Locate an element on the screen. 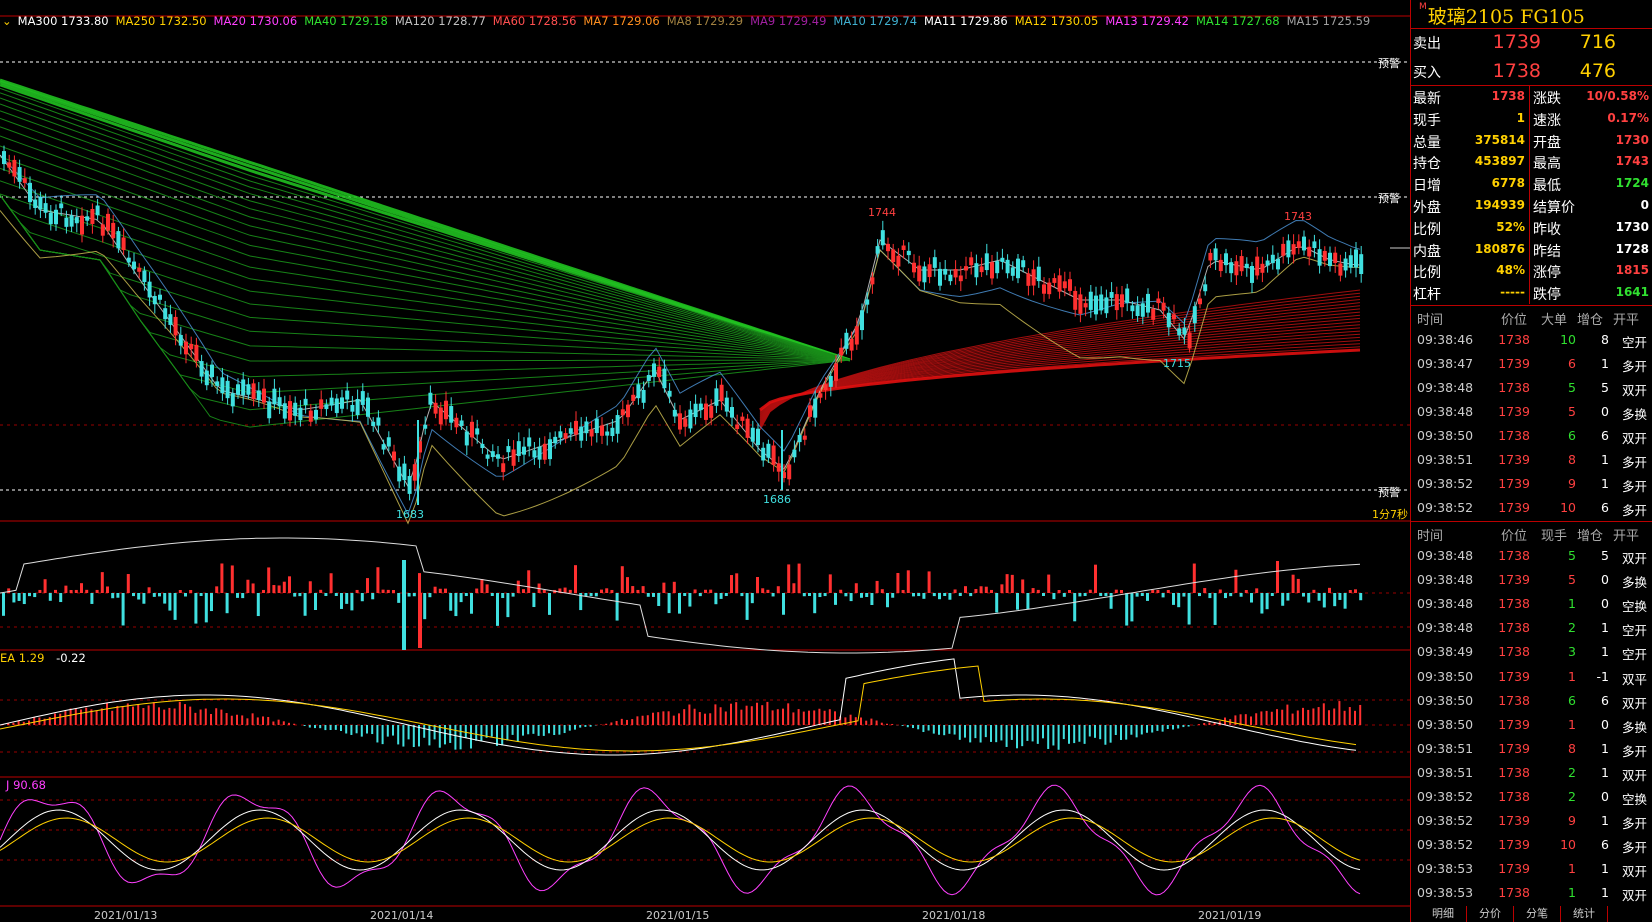 This screenshot has height=922, width=1652. trade-type: 双开 is located at coordinates (1634, 703).